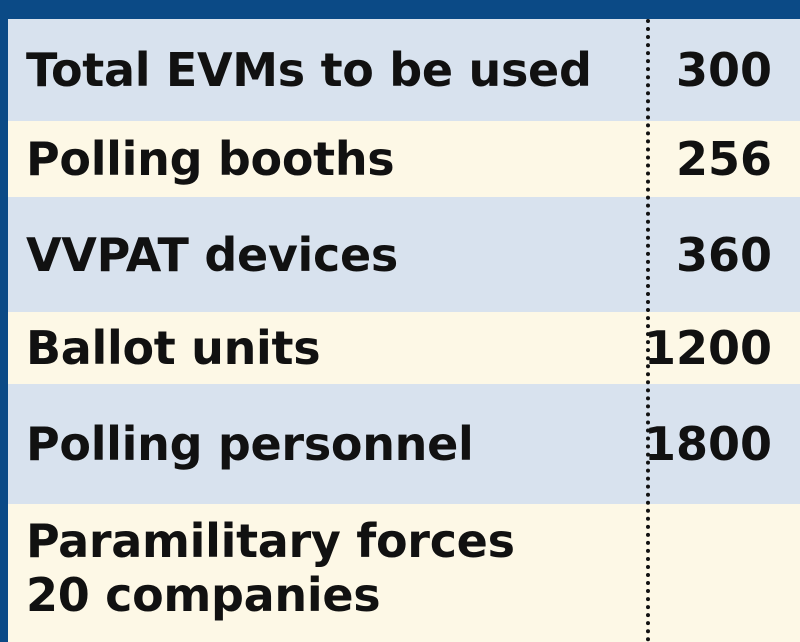 The width and height of the screenshot is (800, 642). Describe the element at coordinates (404, 348) in the screenshot. I see `table-row: Ballot units 1200` at that location.